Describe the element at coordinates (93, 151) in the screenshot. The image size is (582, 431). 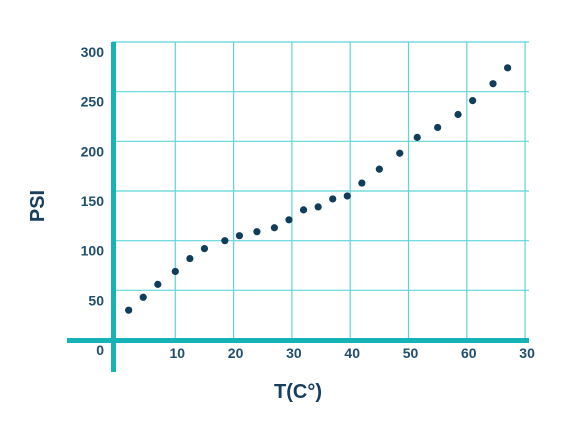
I see `y-tick-label: 200` at that location.